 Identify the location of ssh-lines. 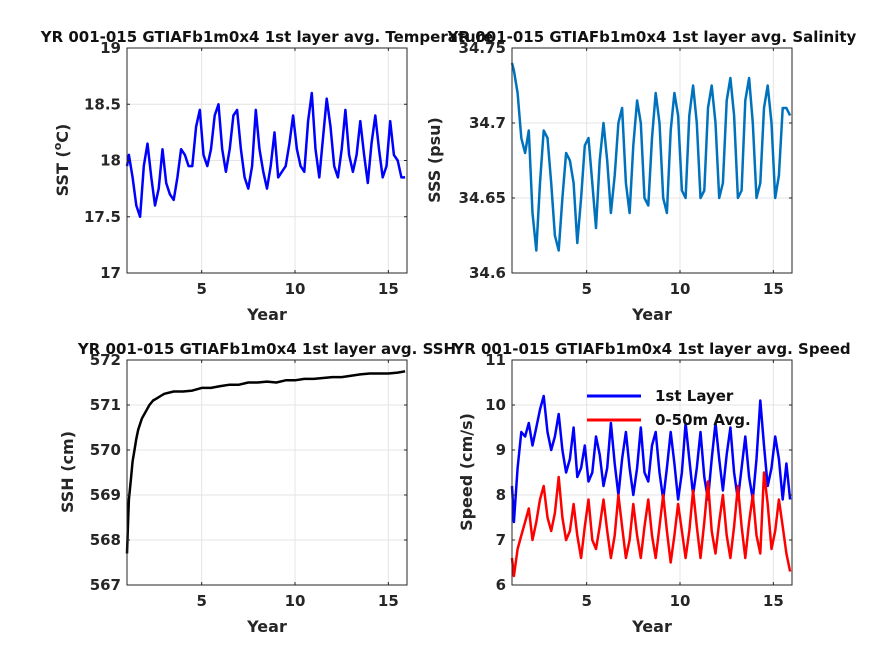
(265, 462).